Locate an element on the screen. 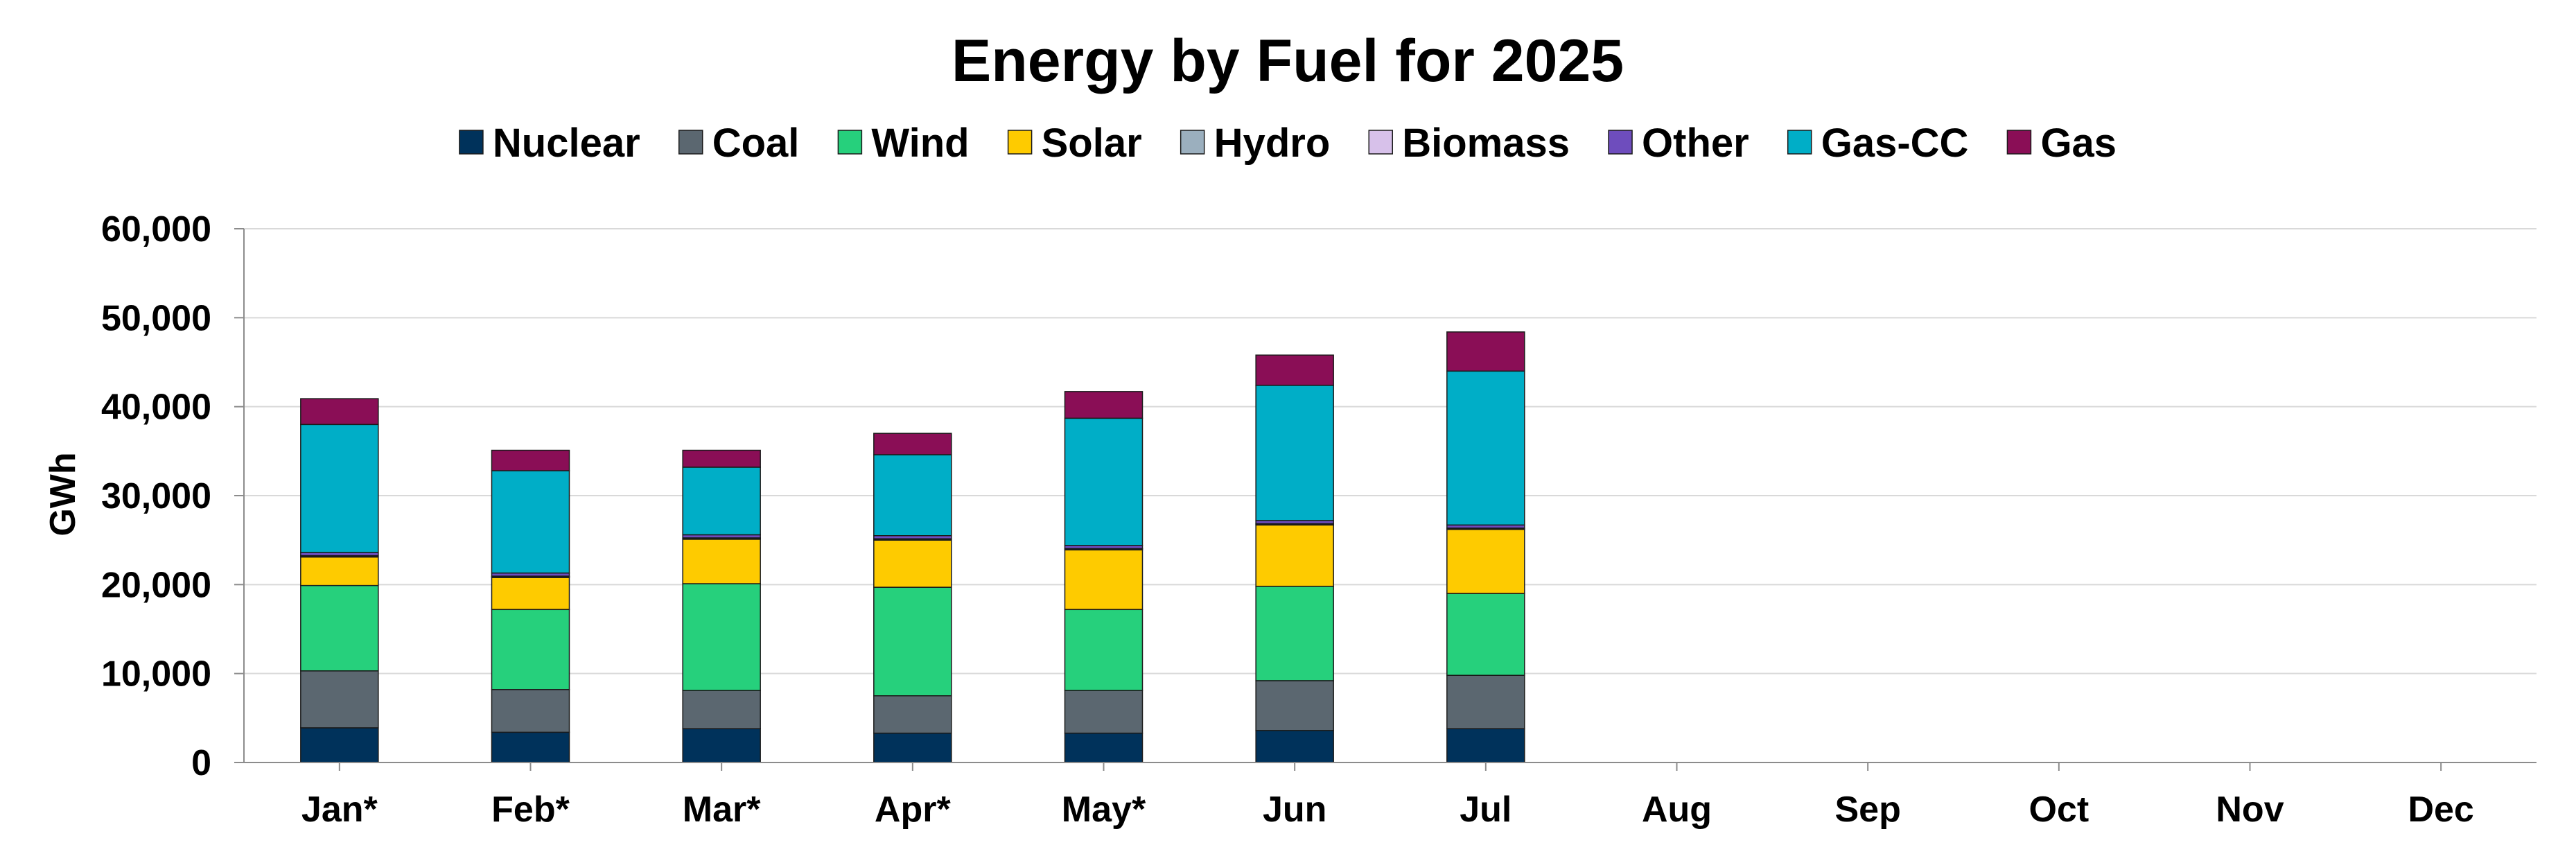  x-tick-label: Mar* is located at coordinates (722, 810).